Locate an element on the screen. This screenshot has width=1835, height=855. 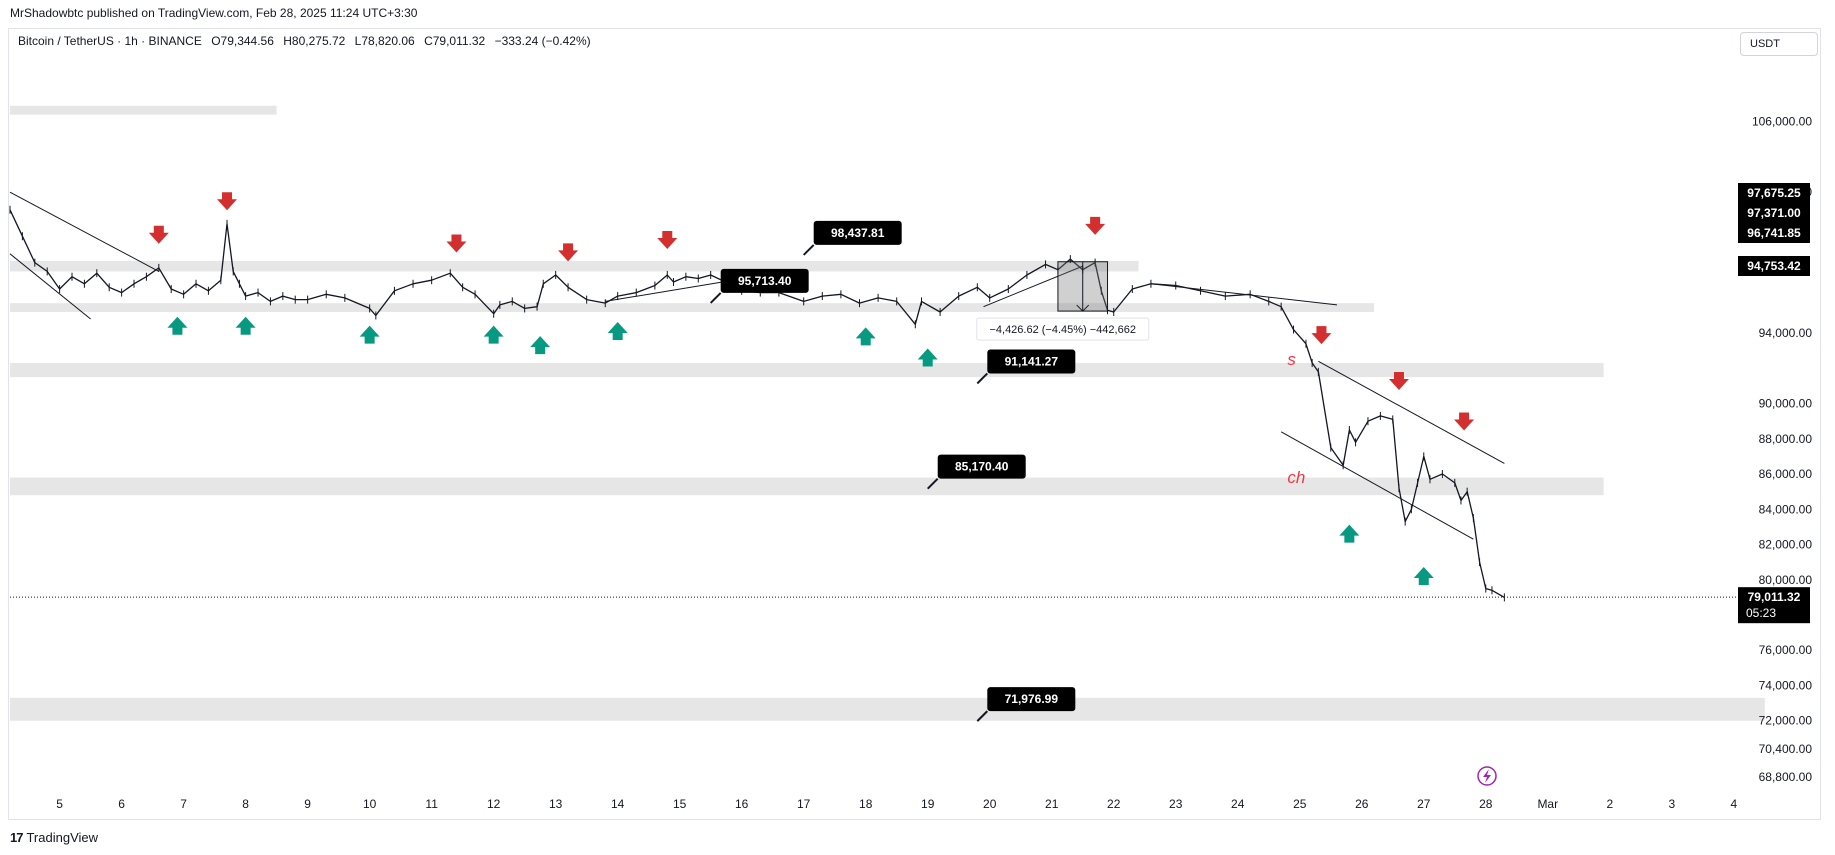
ohlc-open: O79,344.56 is located at coordinates (242, 41).